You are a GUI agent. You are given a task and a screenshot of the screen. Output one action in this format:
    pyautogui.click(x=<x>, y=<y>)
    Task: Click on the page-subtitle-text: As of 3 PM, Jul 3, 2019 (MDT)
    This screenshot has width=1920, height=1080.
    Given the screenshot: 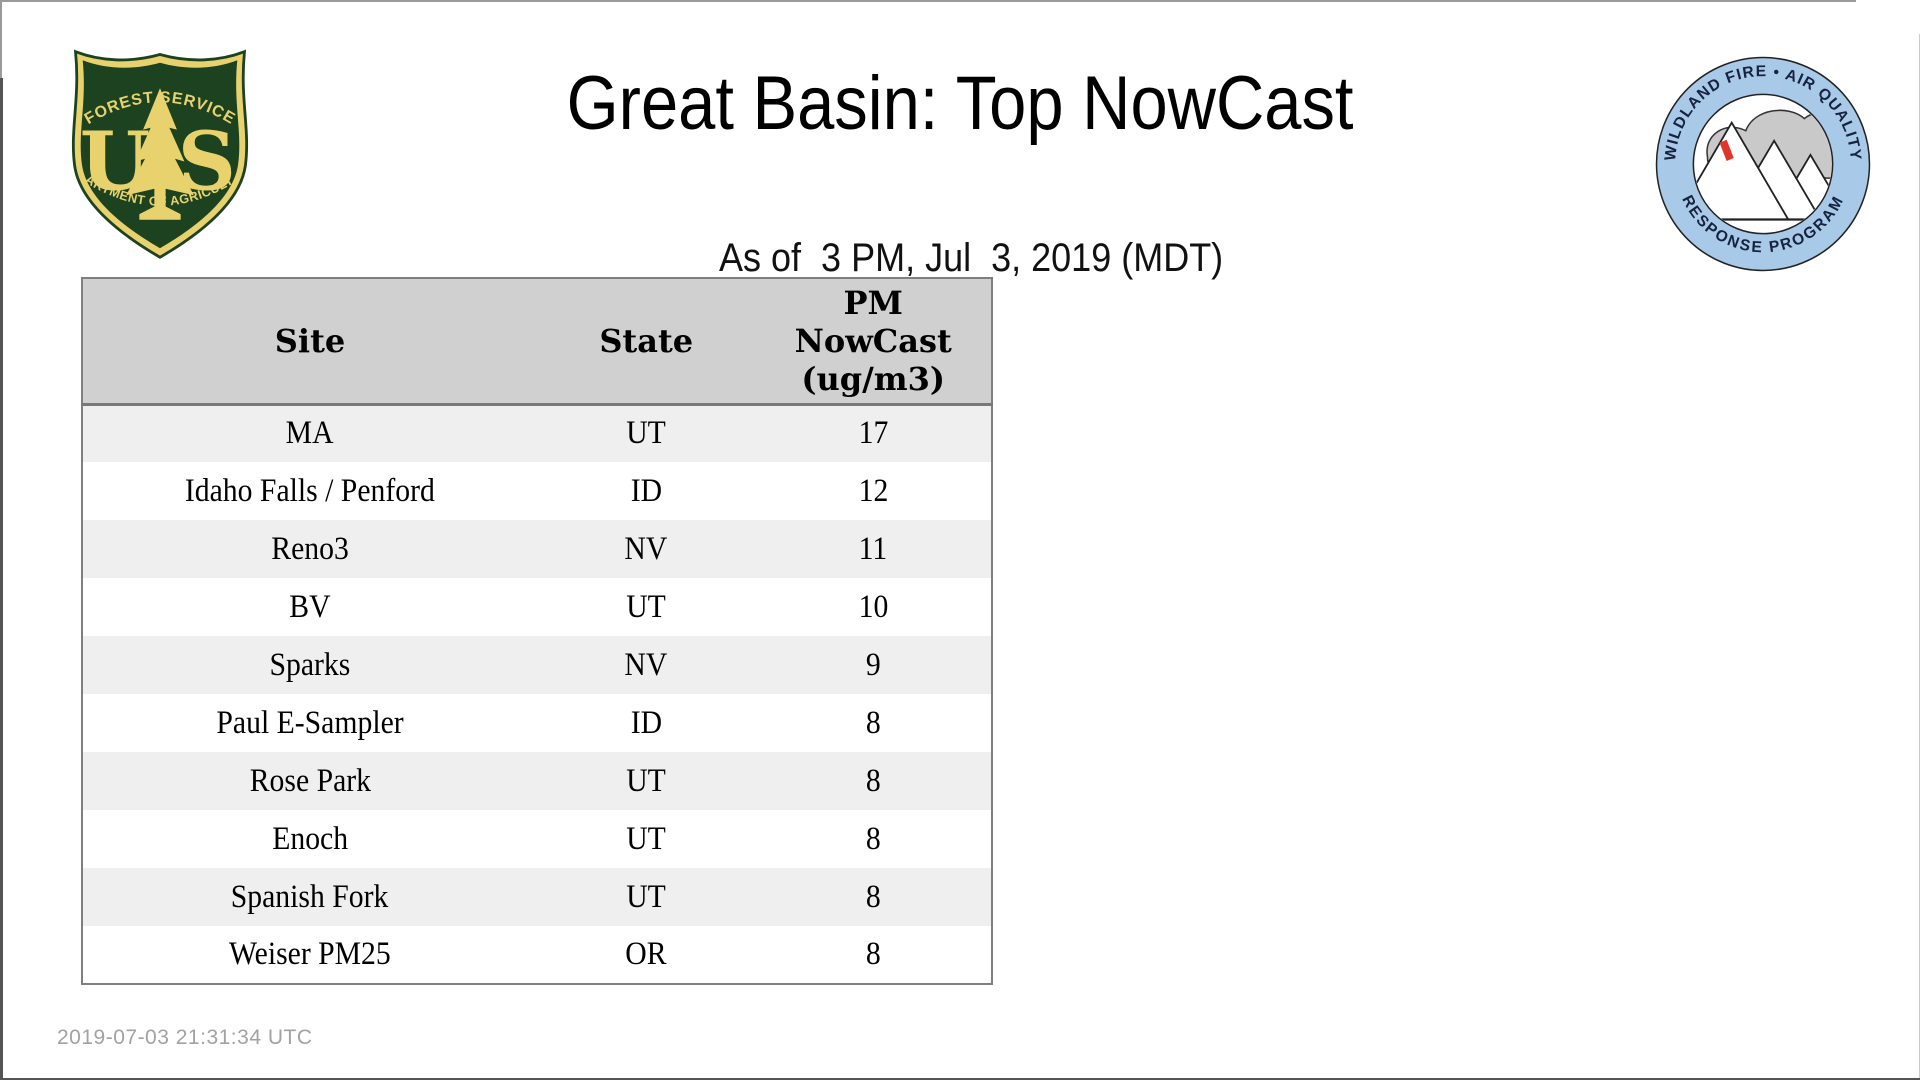 What is the action you would take?
    pyautogui.click(x=971, y=258)
    